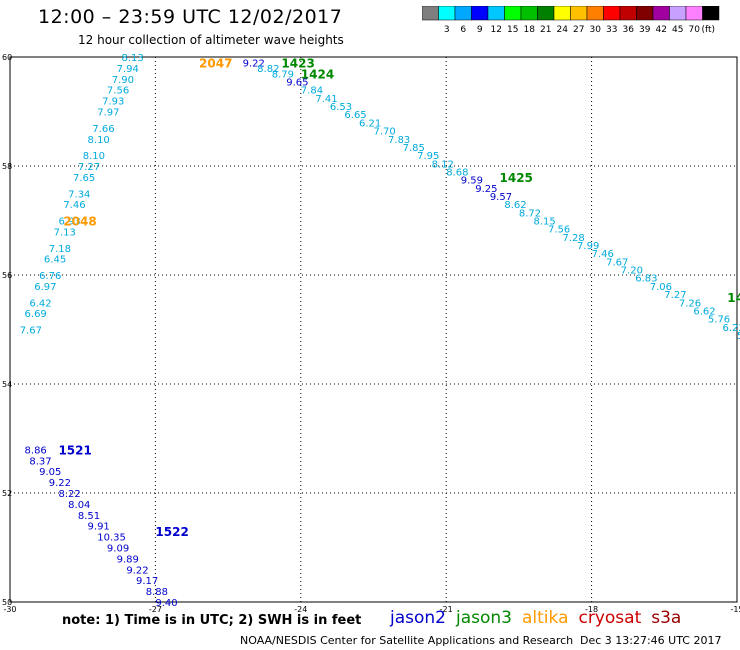 The image size is (740, 650). I want to click on y-tick-label: 60, so click(7, 57).